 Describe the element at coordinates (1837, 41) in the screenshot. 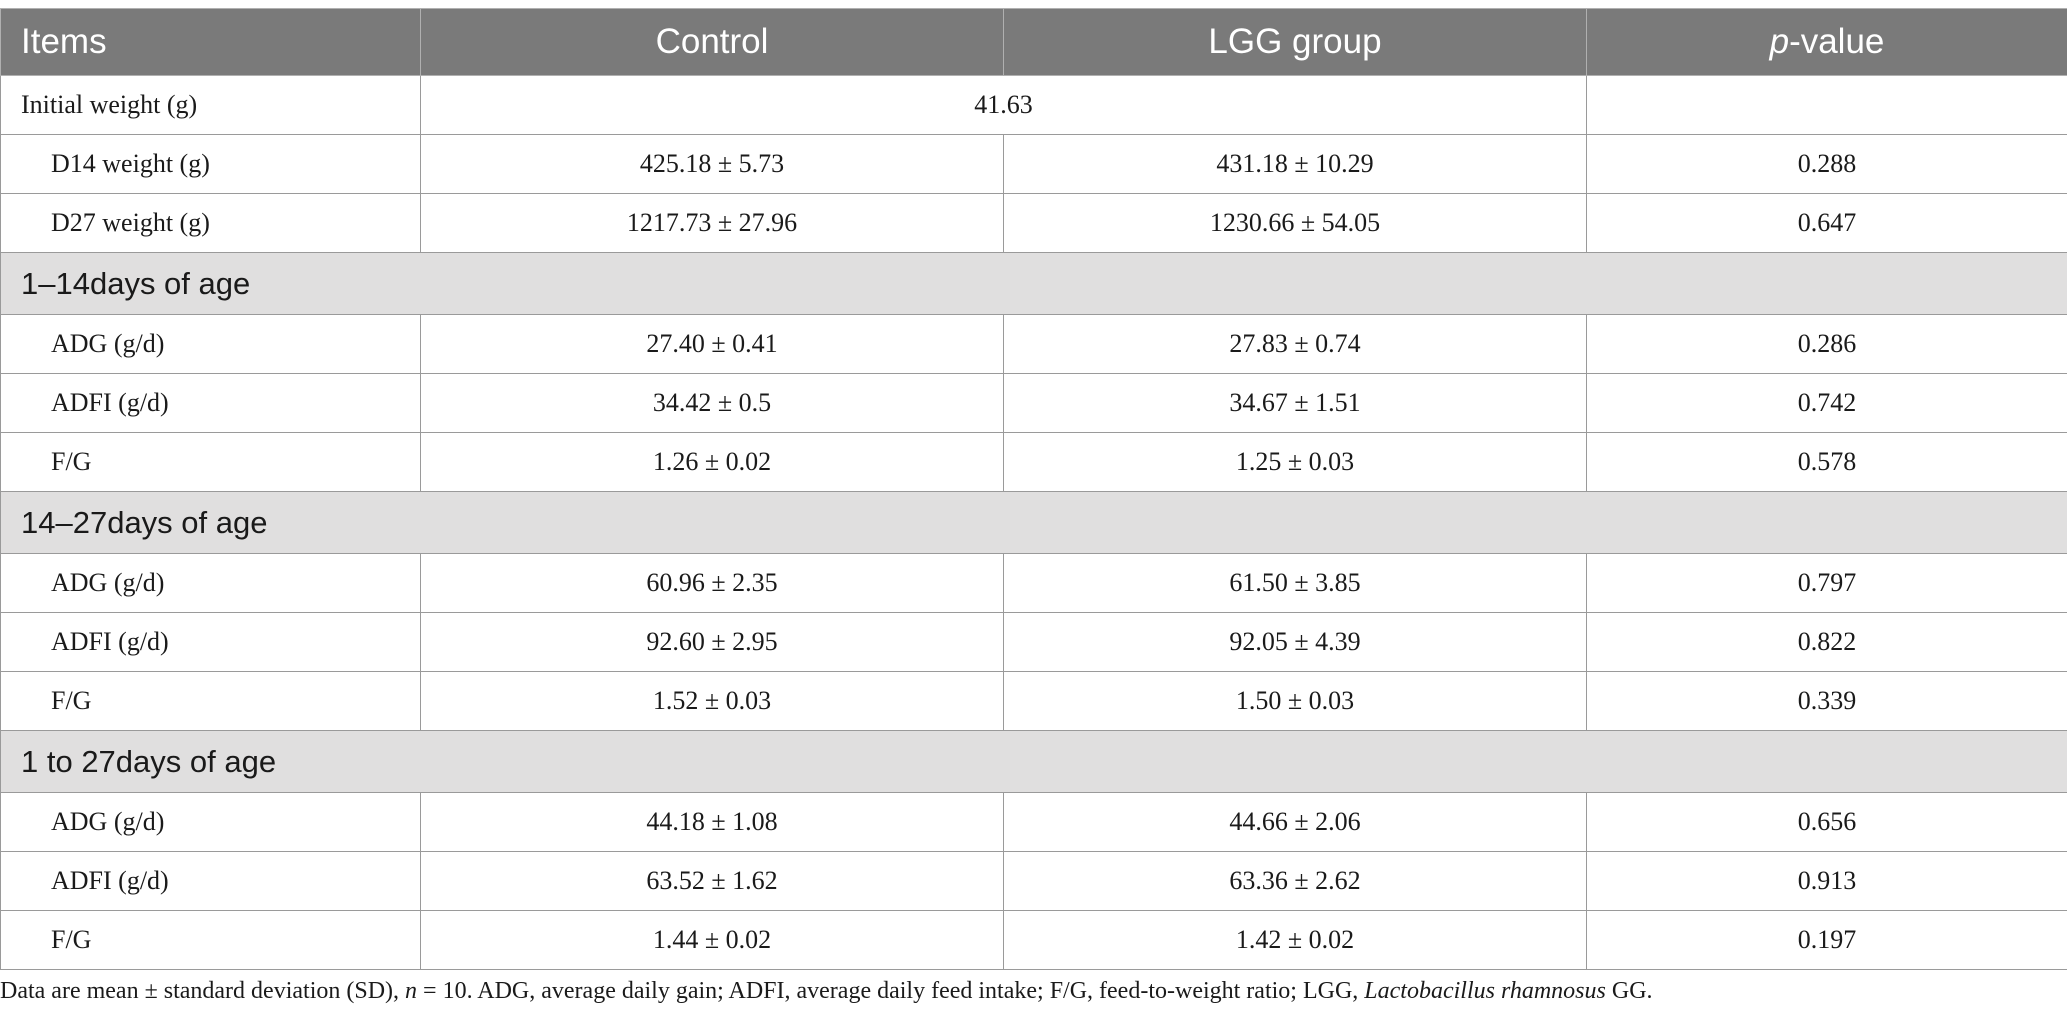

I see `header-p-suffix: -value` at that location.